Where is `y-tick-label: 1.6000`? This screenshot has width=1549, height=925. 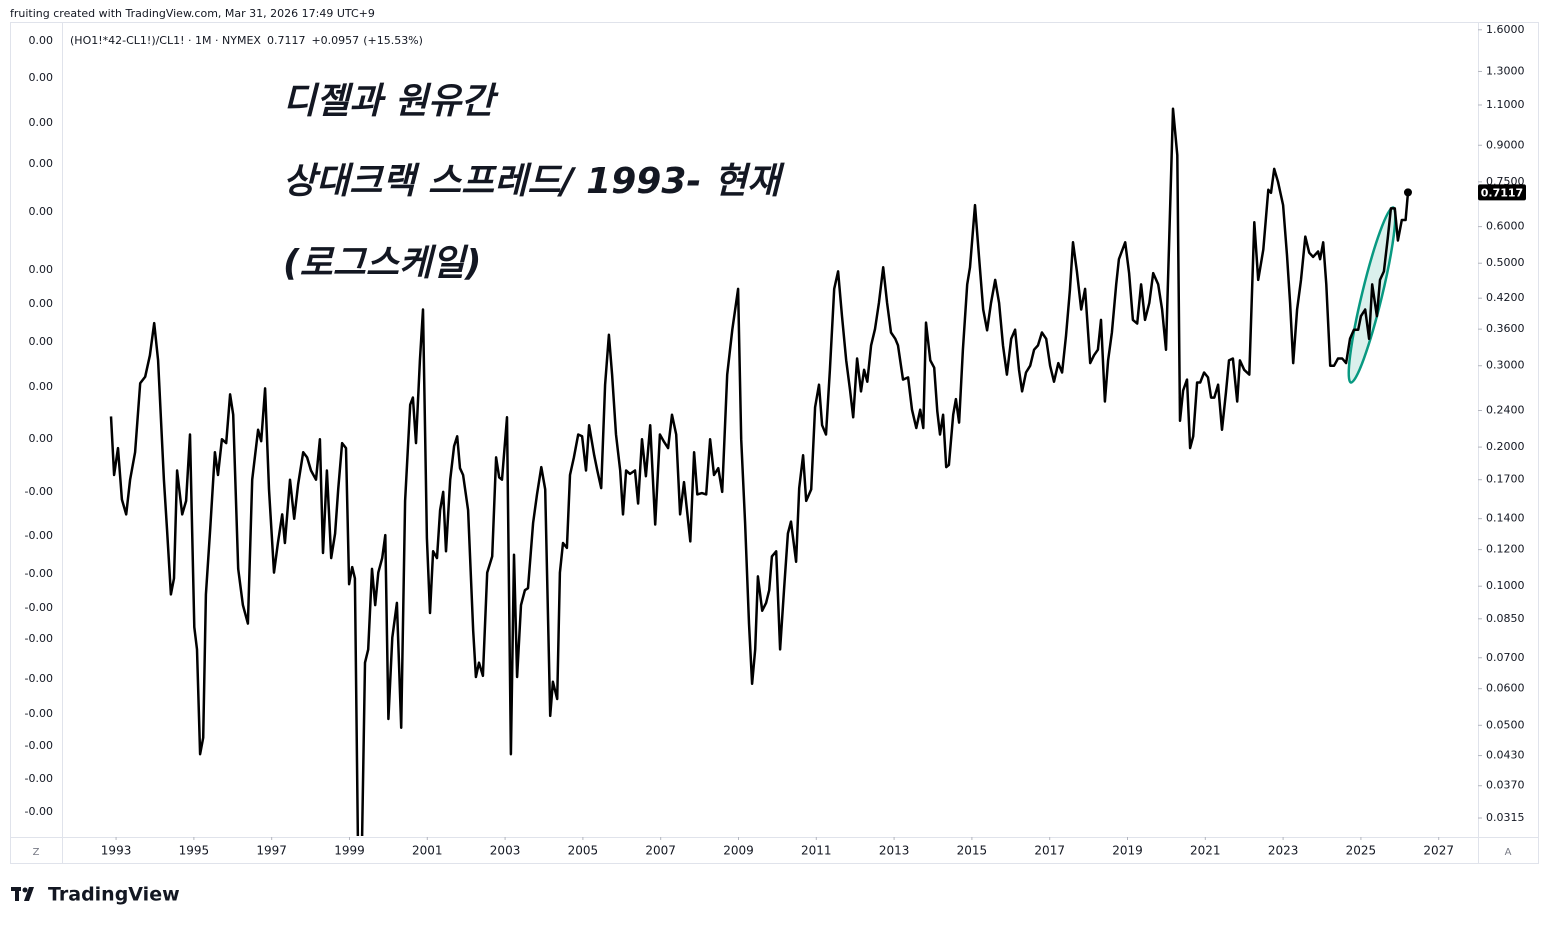
y-tick-label: 1.6000 is located at coordinates (1505, 29).